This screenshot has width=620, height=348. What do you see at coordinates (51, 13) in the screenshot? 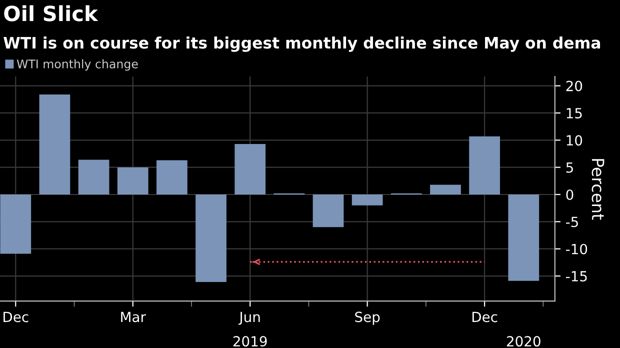
I see `chart-title: Oil Slick` at bounding box center [51, 13].